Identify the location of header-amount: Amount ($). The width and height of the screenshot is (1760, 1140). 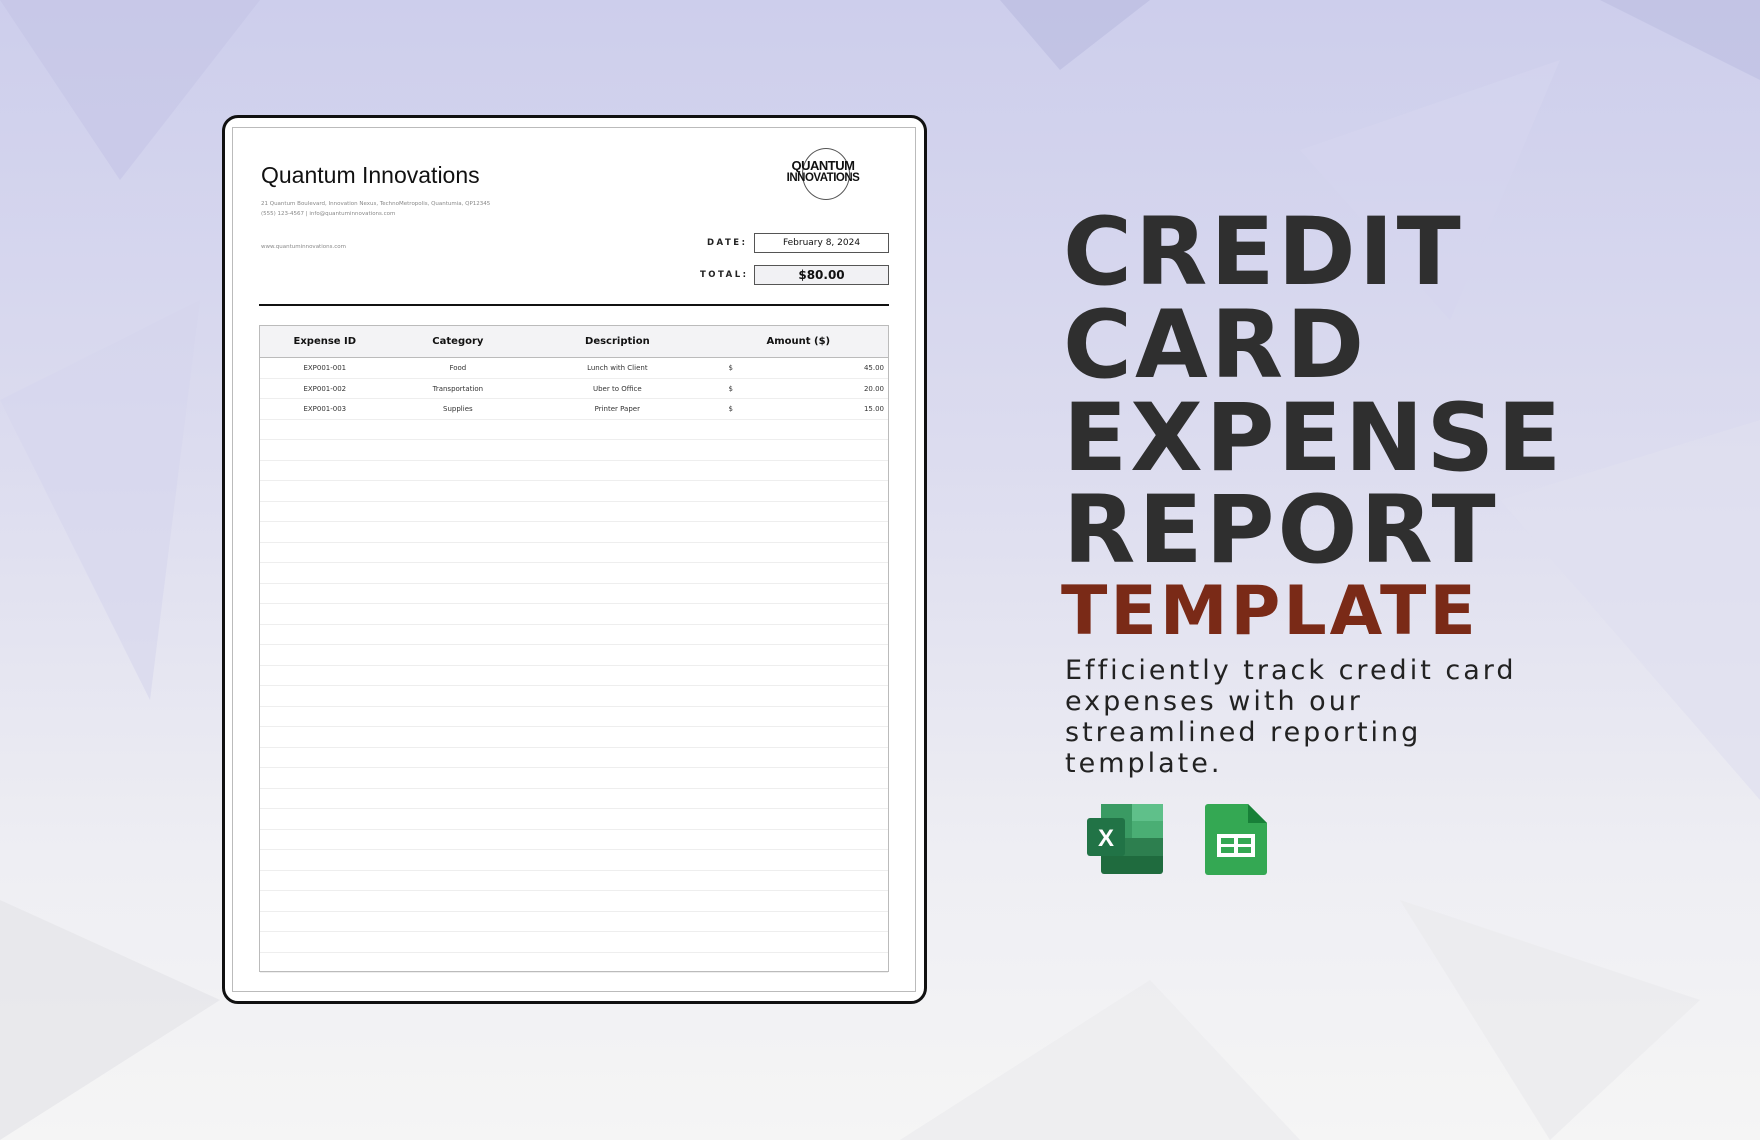
(798, 341).